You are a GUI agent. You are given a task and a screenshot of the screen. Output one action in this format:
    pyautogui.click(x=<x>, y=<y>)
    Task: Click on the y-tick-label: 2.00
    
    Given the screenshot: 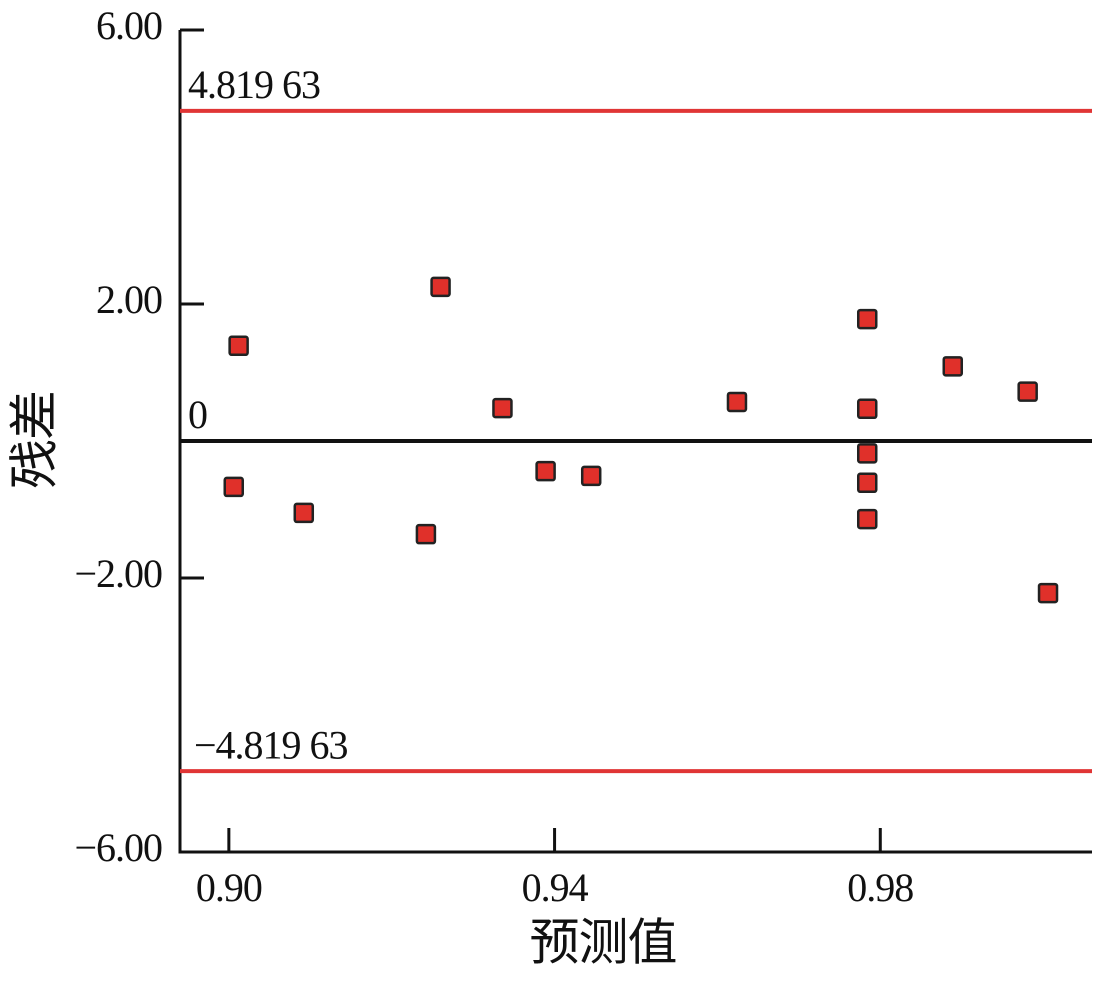 What is the action you would take?
    pyautogui.click(x=129, y=299)
    